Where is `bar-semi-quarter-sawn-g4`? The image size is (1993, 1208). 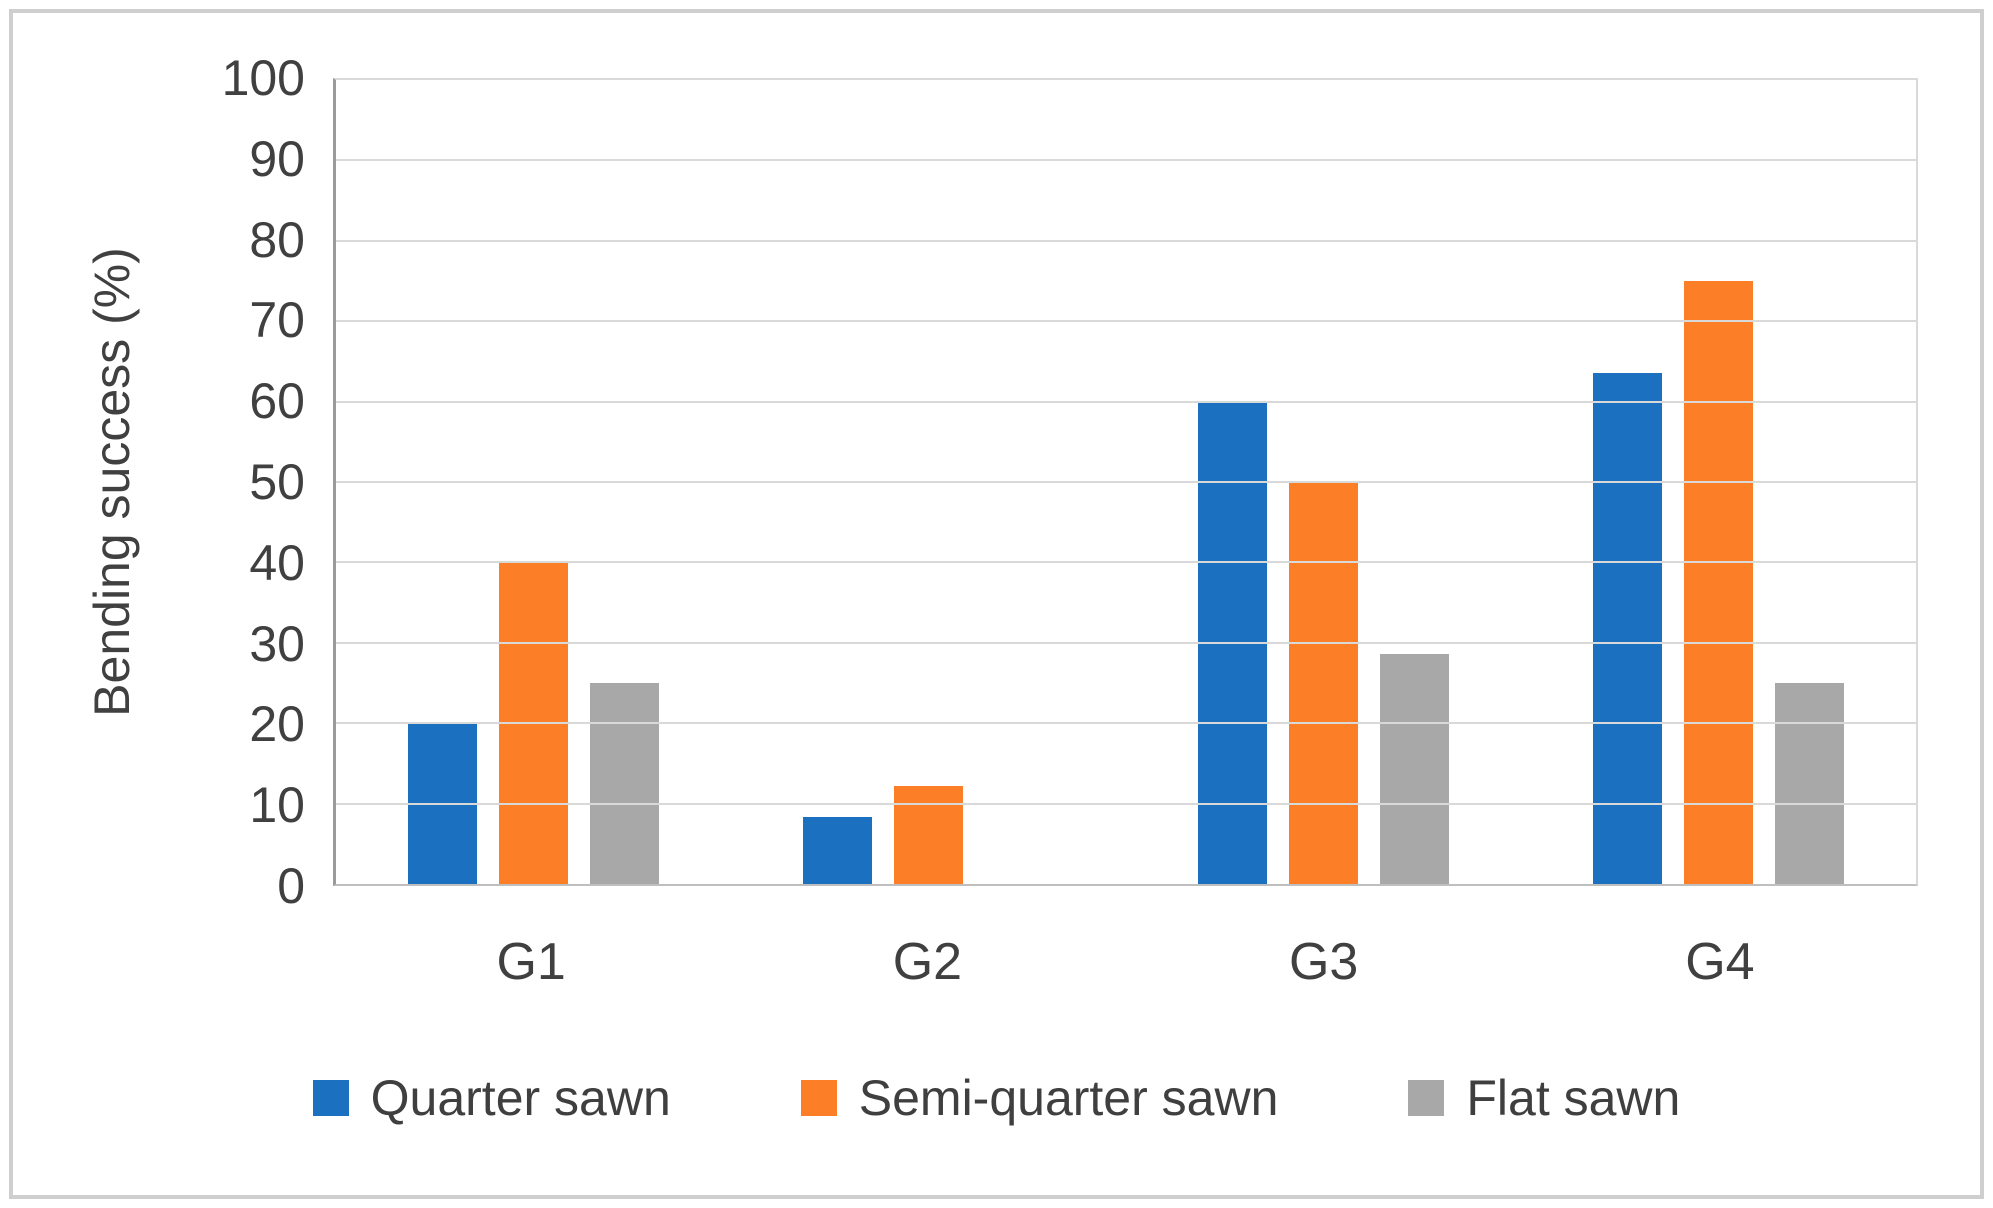
bar-semi-quarter-sawn-g4 is located at coordinates (1718, 582).